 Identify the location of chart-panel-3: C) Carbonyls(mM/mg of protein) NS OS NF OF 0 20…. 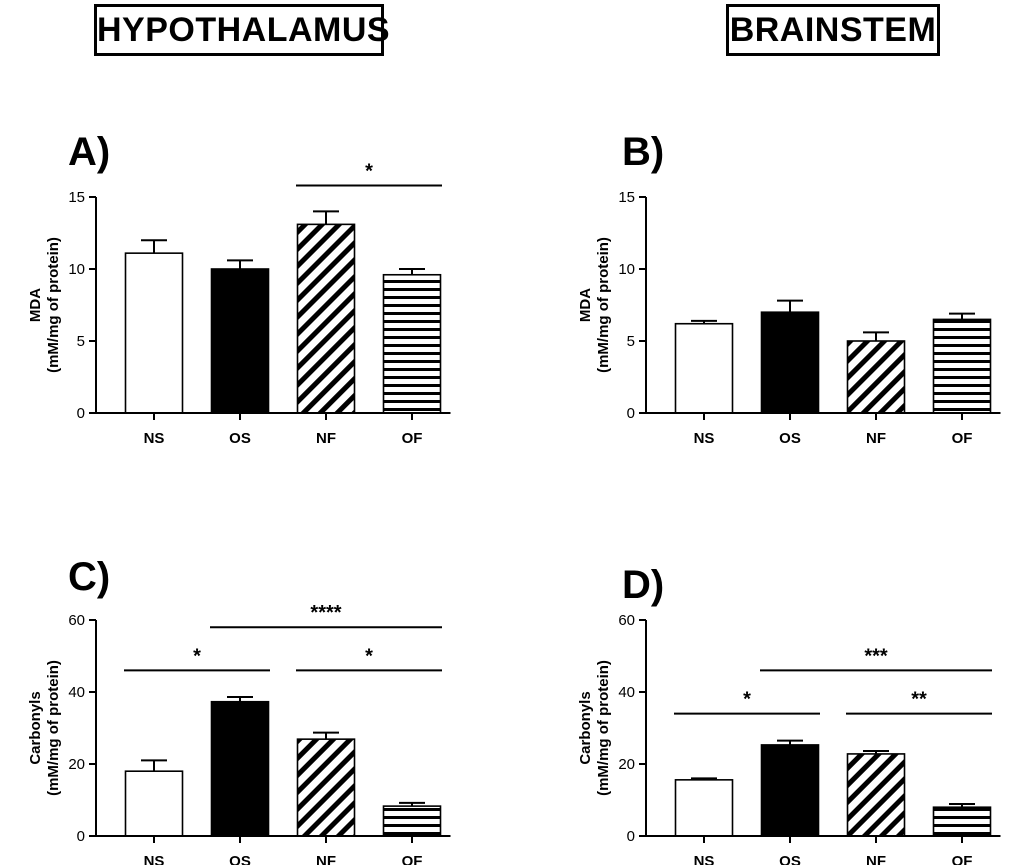
(239, 710).